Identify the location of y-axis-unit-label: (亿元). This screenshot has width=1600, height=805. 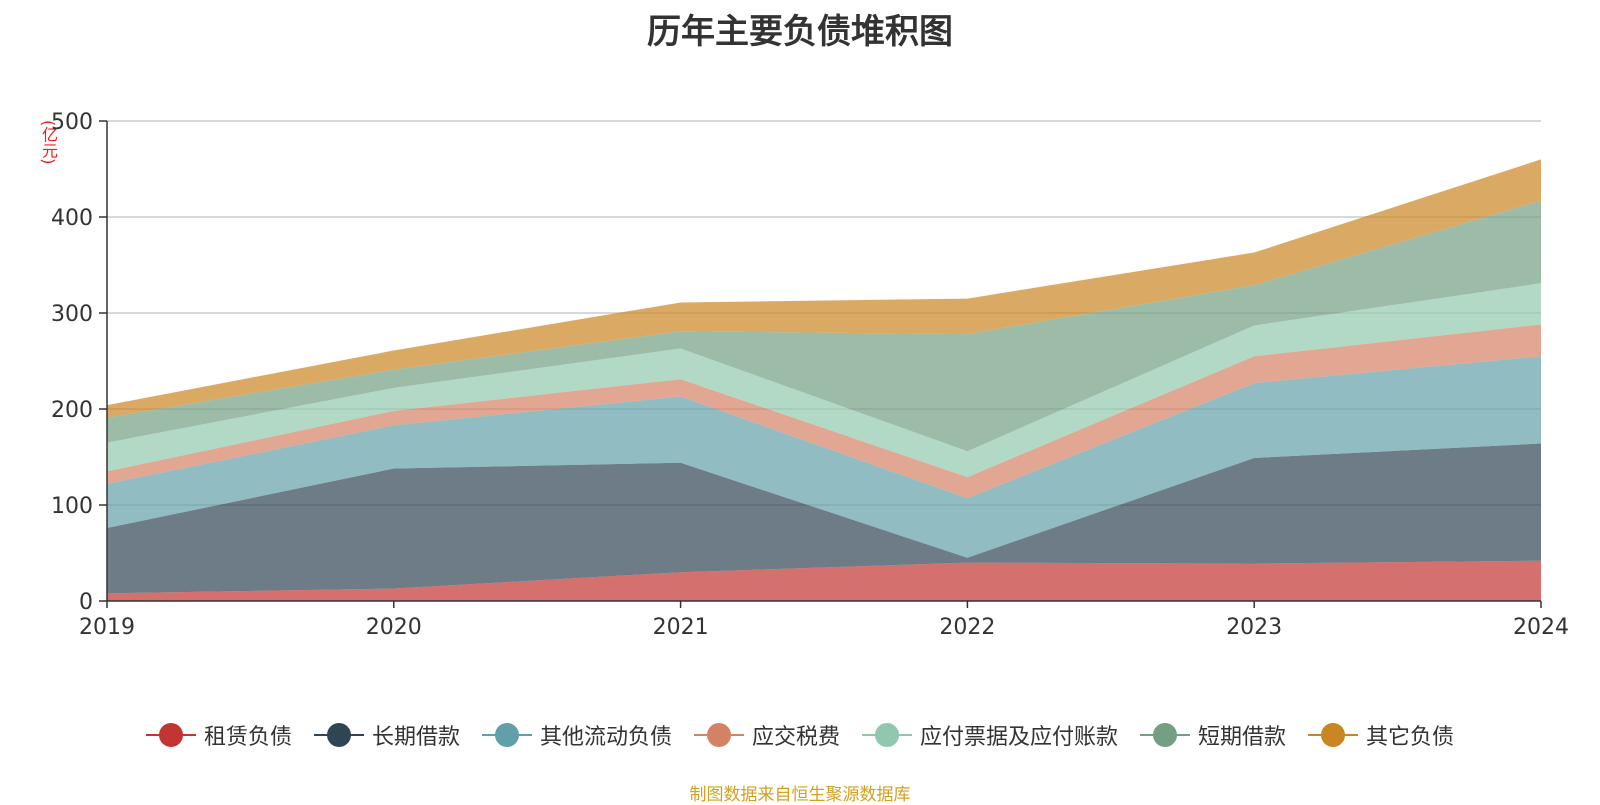
(48, 142).